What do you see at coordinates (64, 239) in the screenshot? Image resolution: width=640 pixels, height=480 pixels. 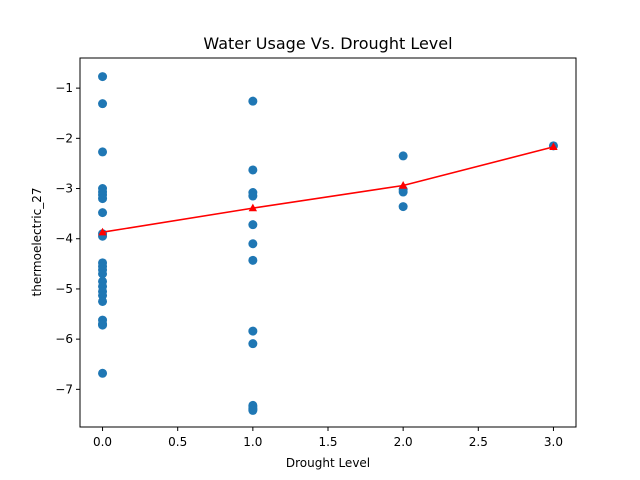 I see `y-tick-label: −4` at bounding box center [64, 239].